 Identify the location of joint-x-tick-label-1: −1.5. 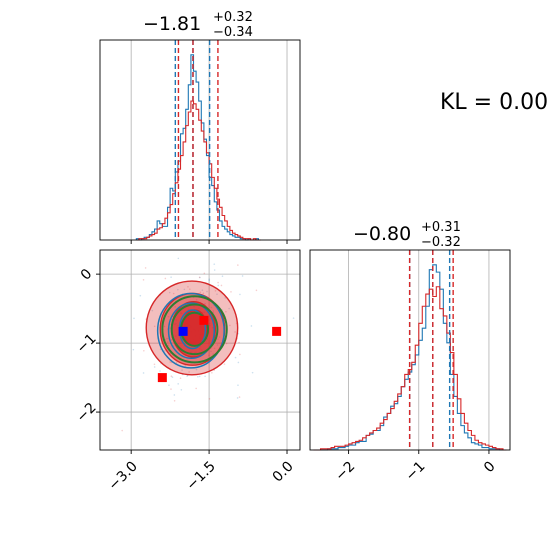
(200, 475).